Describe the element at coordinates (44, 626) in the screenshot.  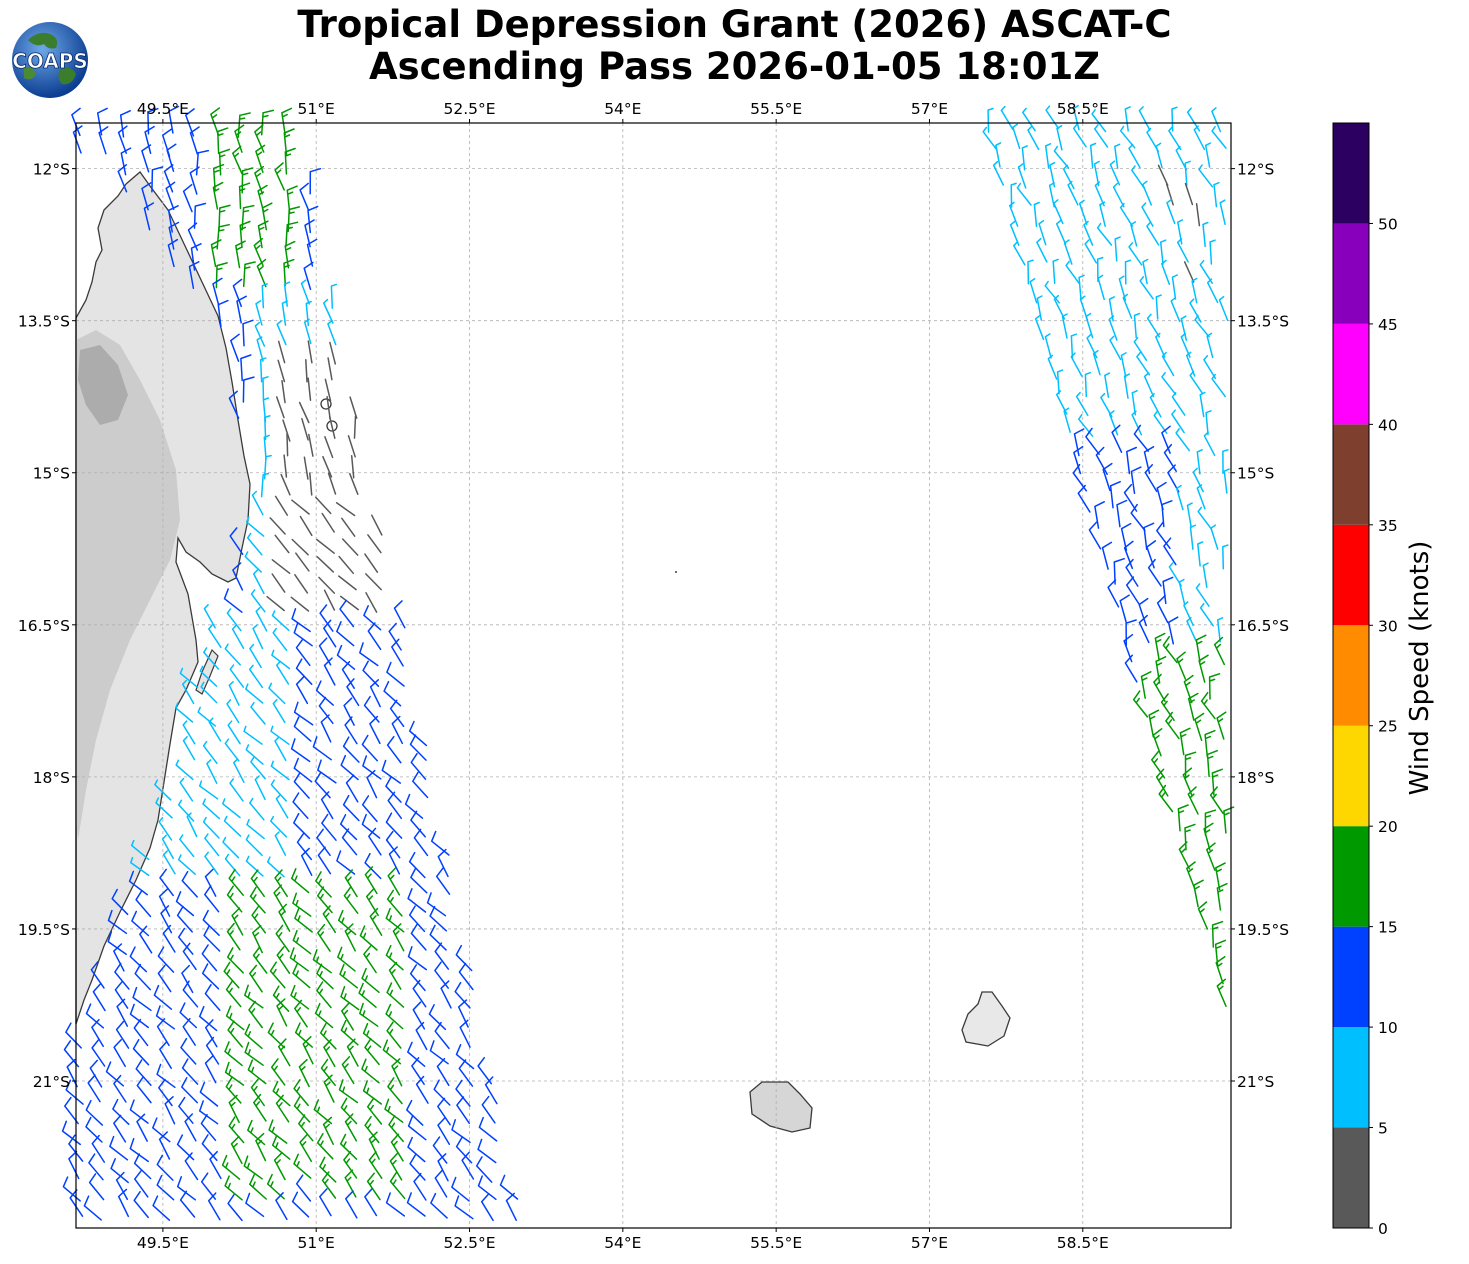
I see `lat-label-left-3: 16.5°S` at that location.